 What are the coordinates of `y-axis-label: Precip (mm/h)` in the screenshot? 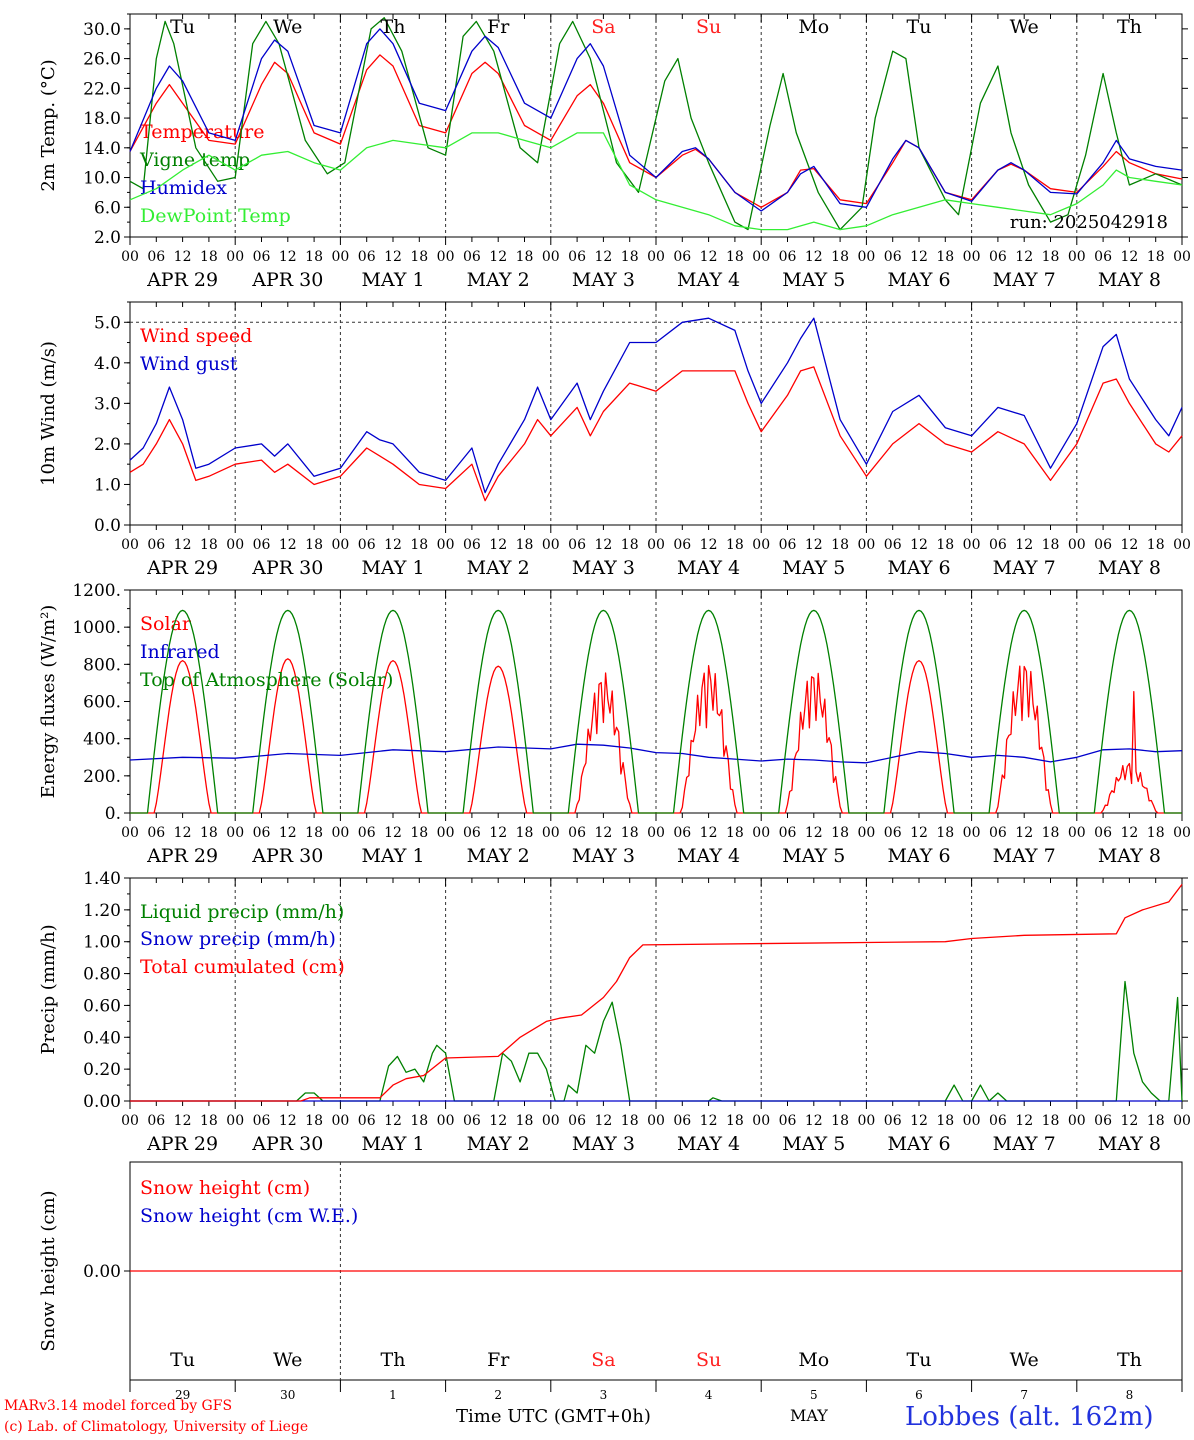 It's located at (48, 989).